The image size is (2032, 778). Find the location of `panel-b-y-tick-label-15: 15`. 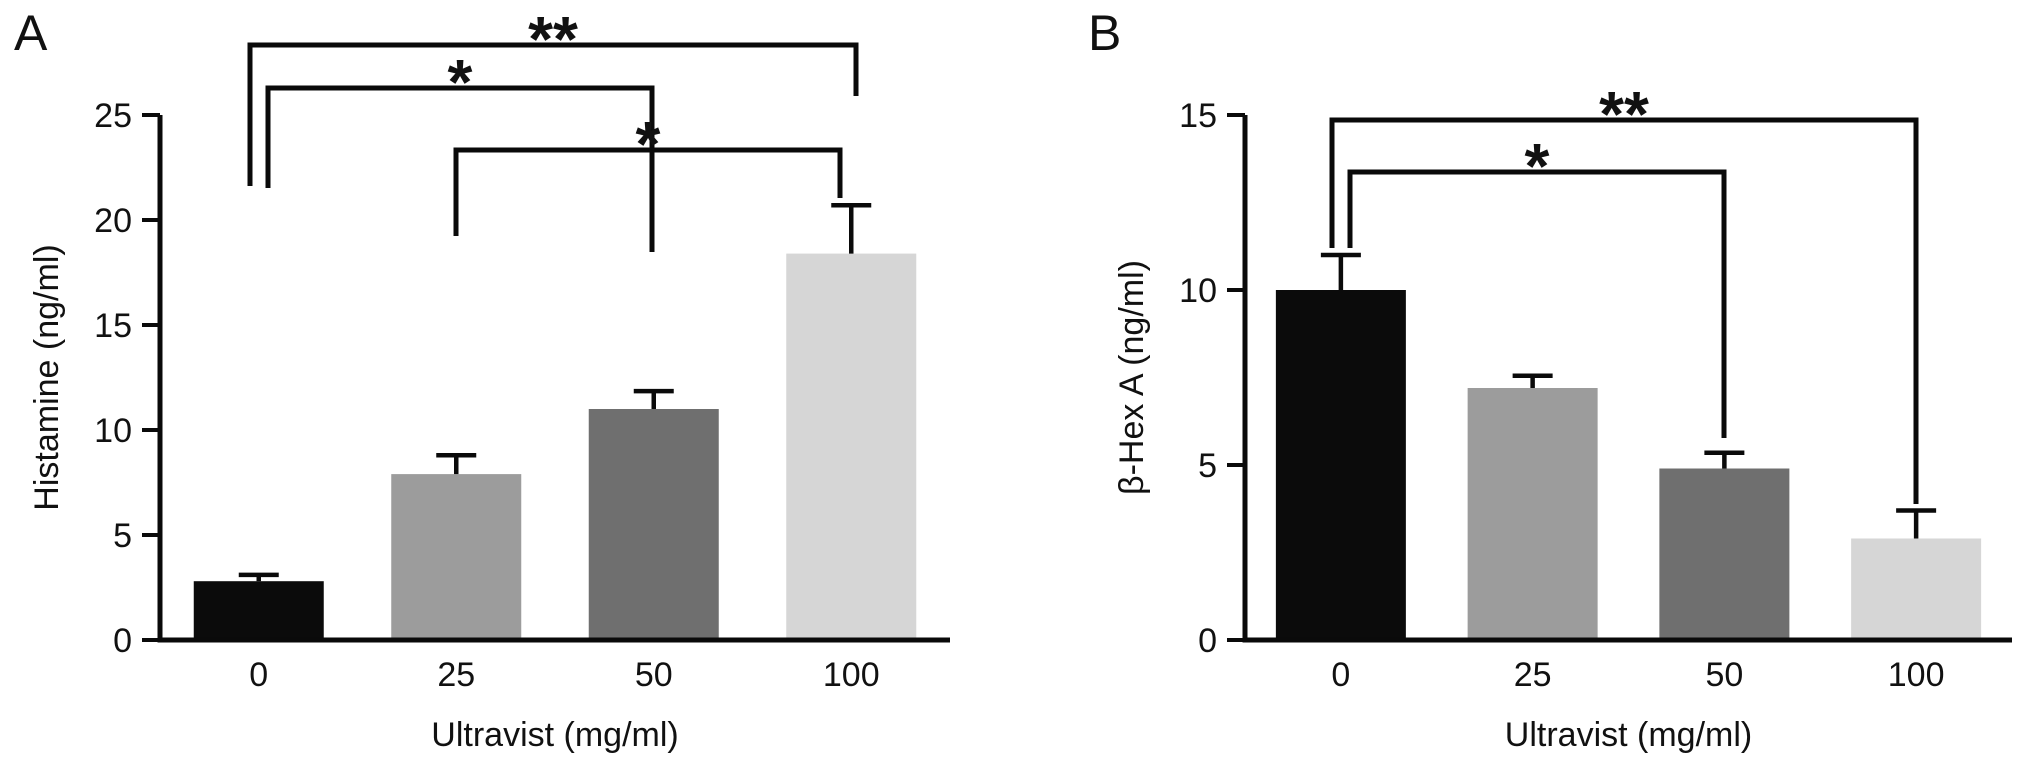

panel-b-y-tick-label-15: 15 is located at coordinates (1198, 116).